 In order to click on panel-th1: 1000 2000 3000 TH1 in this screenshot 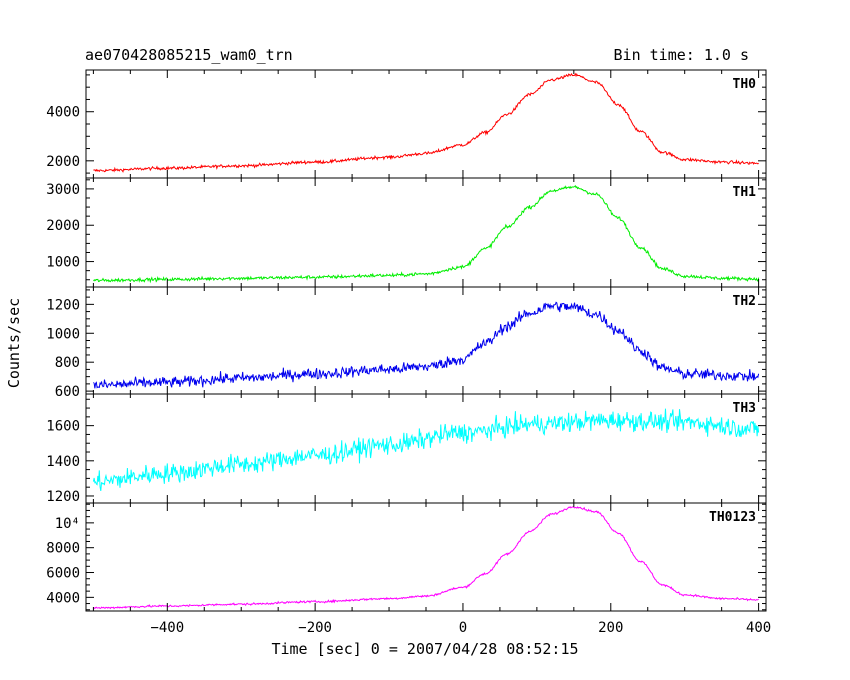, I will do `click(406, 232)`.